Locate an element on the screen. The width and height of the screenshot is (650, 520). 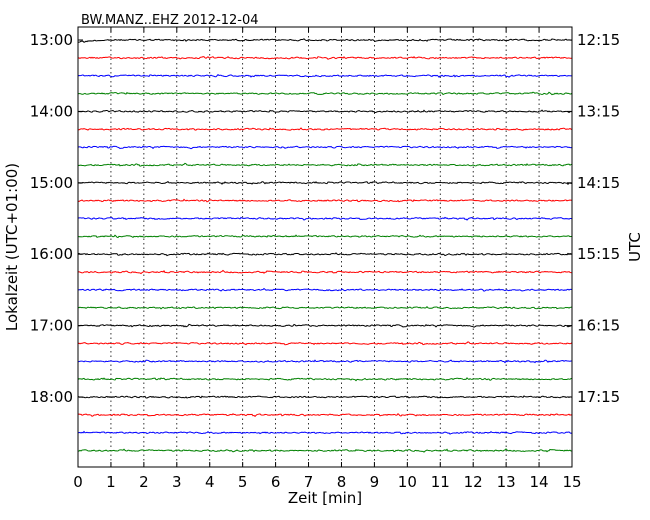
x-tick-label: 9 is located at coordinates (375, 482).